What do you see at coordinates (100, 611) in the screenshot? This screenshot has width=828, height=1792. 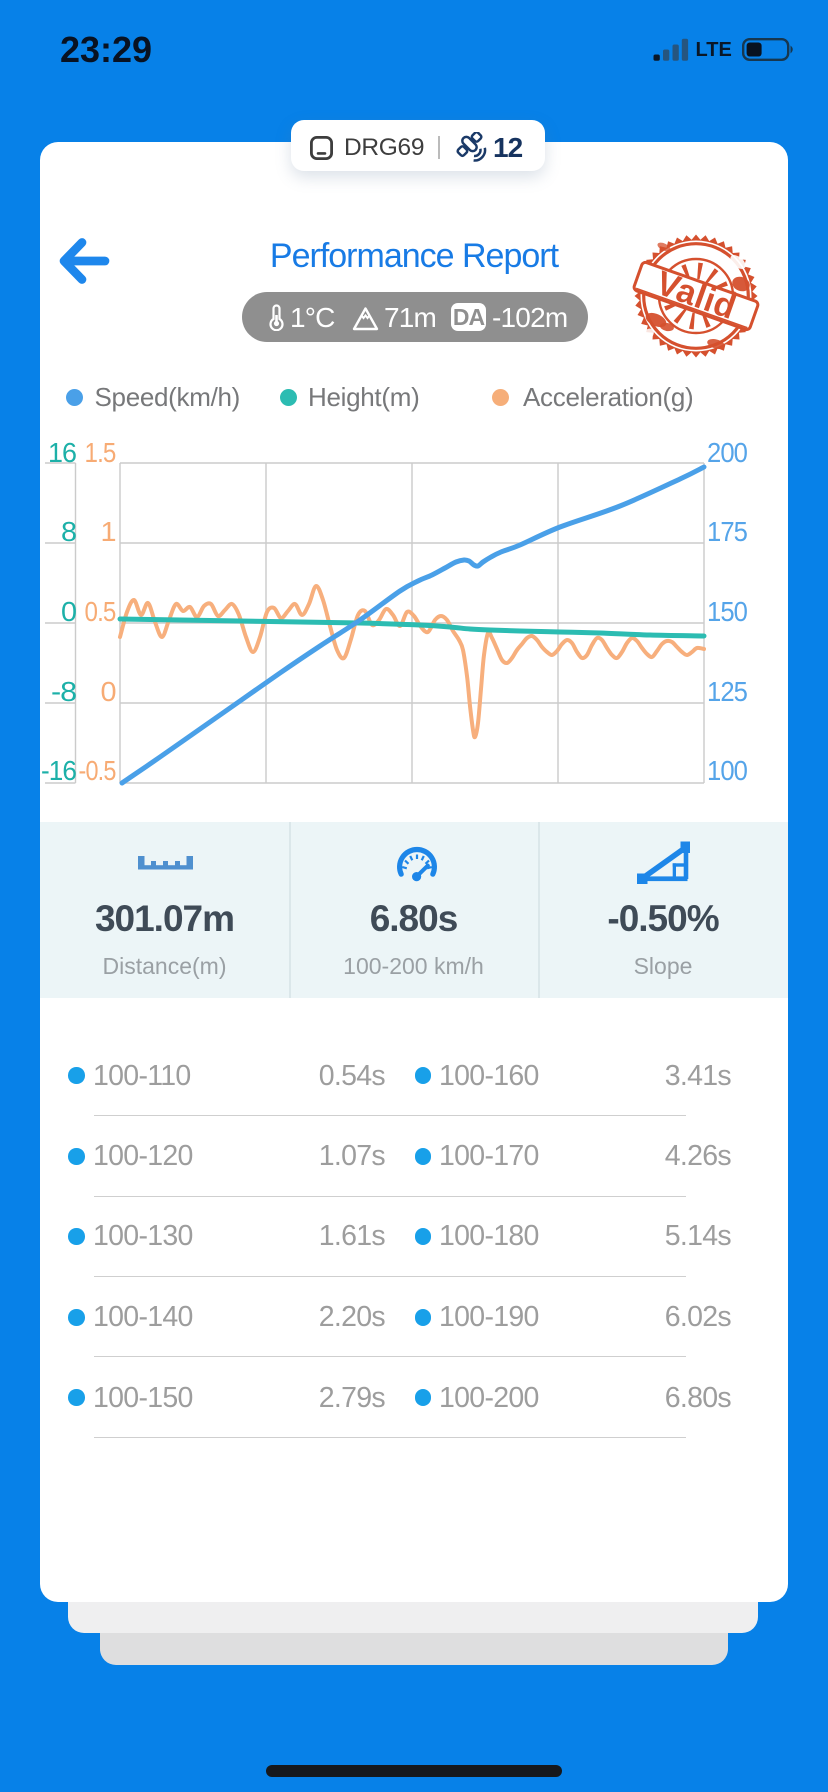 I see `svg-text: 0.5` at bounding box center [100, 611].